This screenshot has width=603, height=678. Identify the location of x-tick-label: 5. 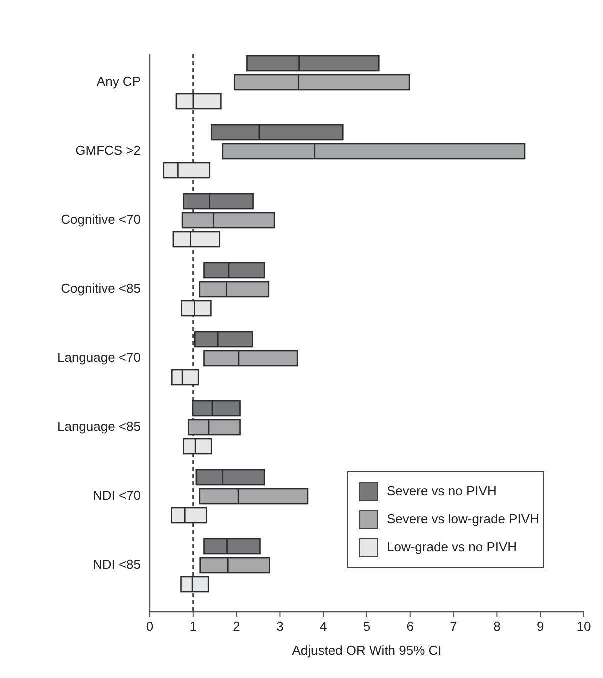
(367, 626).